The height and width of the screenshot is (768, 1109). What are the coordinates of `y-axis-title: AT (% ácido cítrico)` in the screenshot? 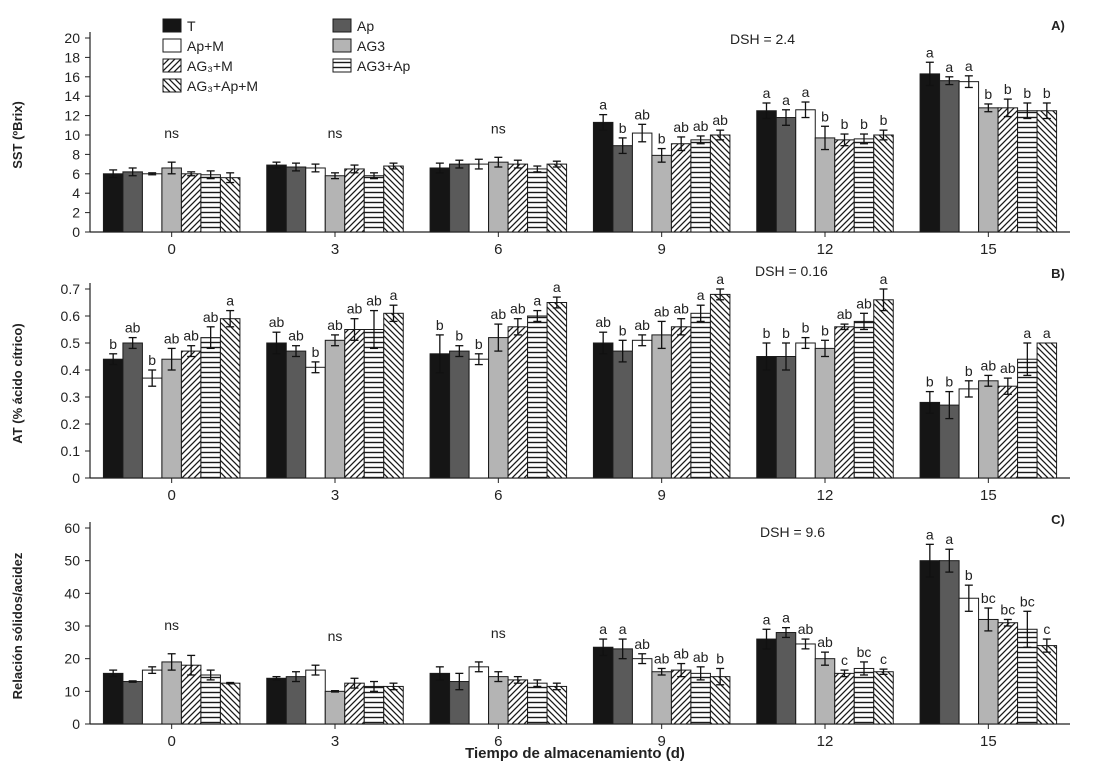 It's located at (17, 383).